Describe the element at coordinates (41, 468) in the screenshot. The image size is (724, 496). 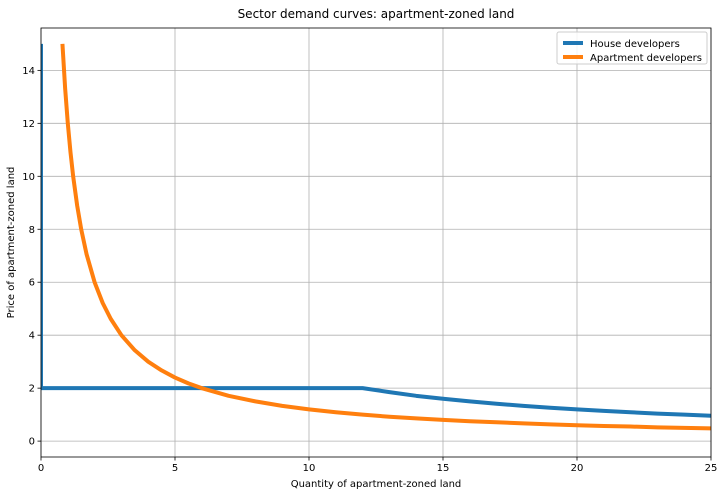
I see `x-tick-label: 0` at that location.